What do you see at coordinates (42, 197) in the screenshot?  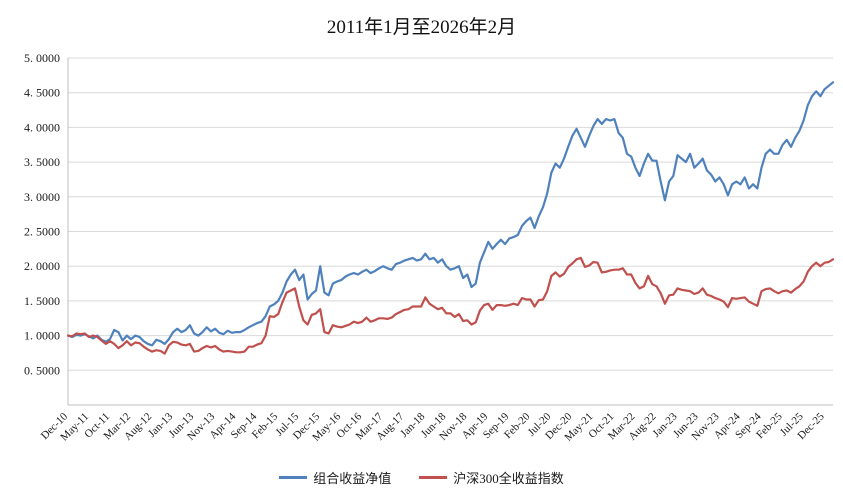 I see `y-axis-tick-label: 3. 0000` at bounding box center [42, 197].